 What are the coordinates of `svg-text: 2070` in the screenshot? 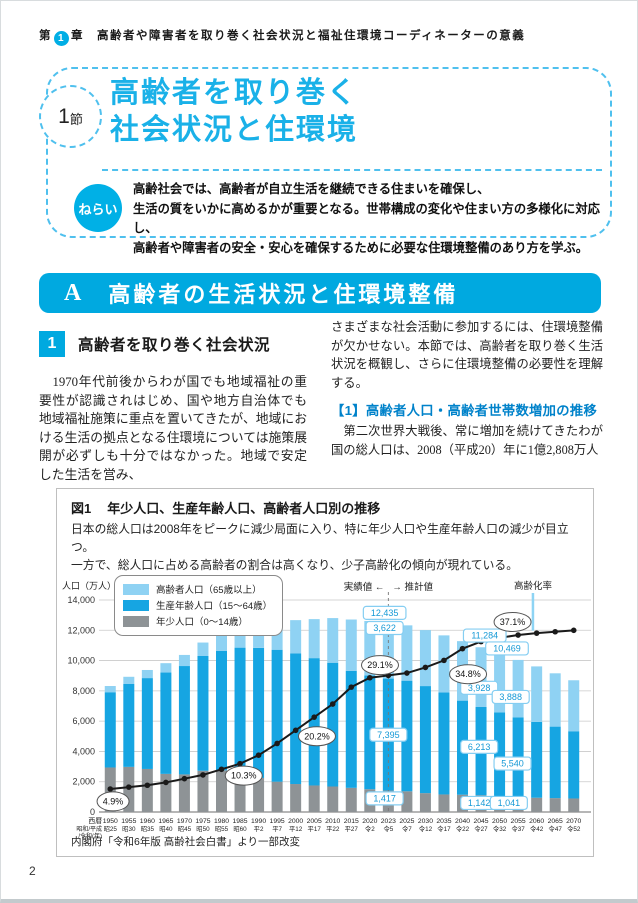 It's located at (573, 821).